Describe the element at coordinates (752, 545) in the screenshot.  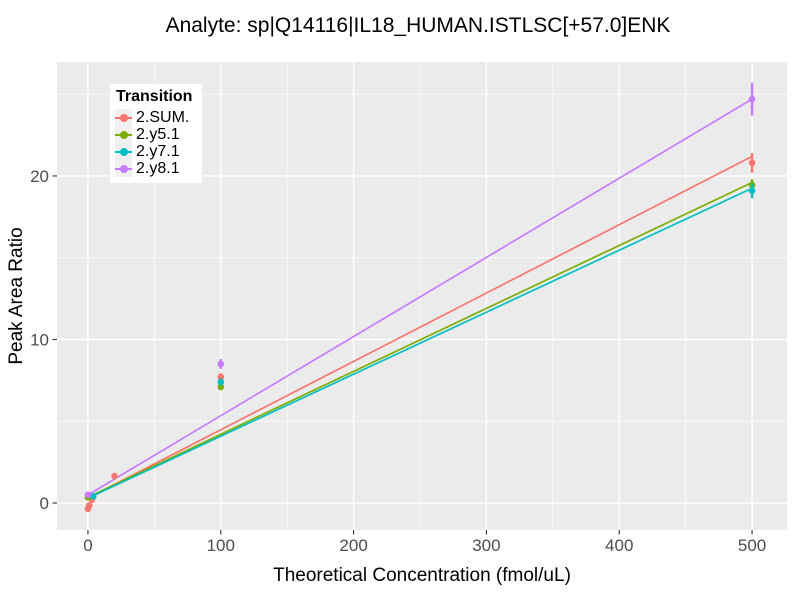
I see `x-tick-label: 500` at that location.